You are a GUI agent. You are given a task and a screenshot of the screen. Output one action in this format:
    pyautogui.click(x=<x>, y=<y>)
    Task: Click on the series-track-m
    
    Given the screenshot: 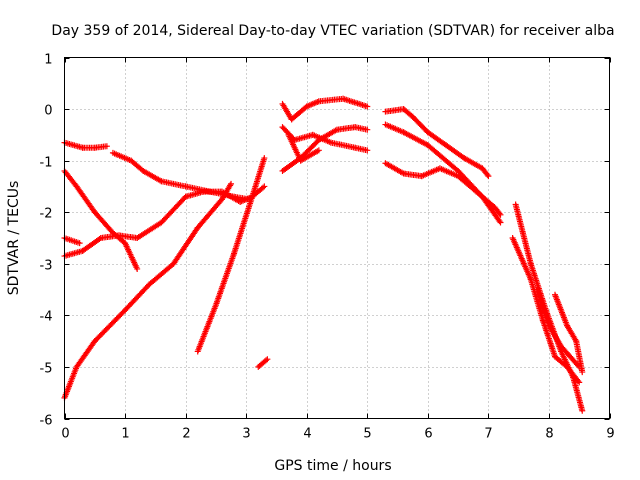 What is the action you would take?
    pyautogui.click(x=443, y=173)
    